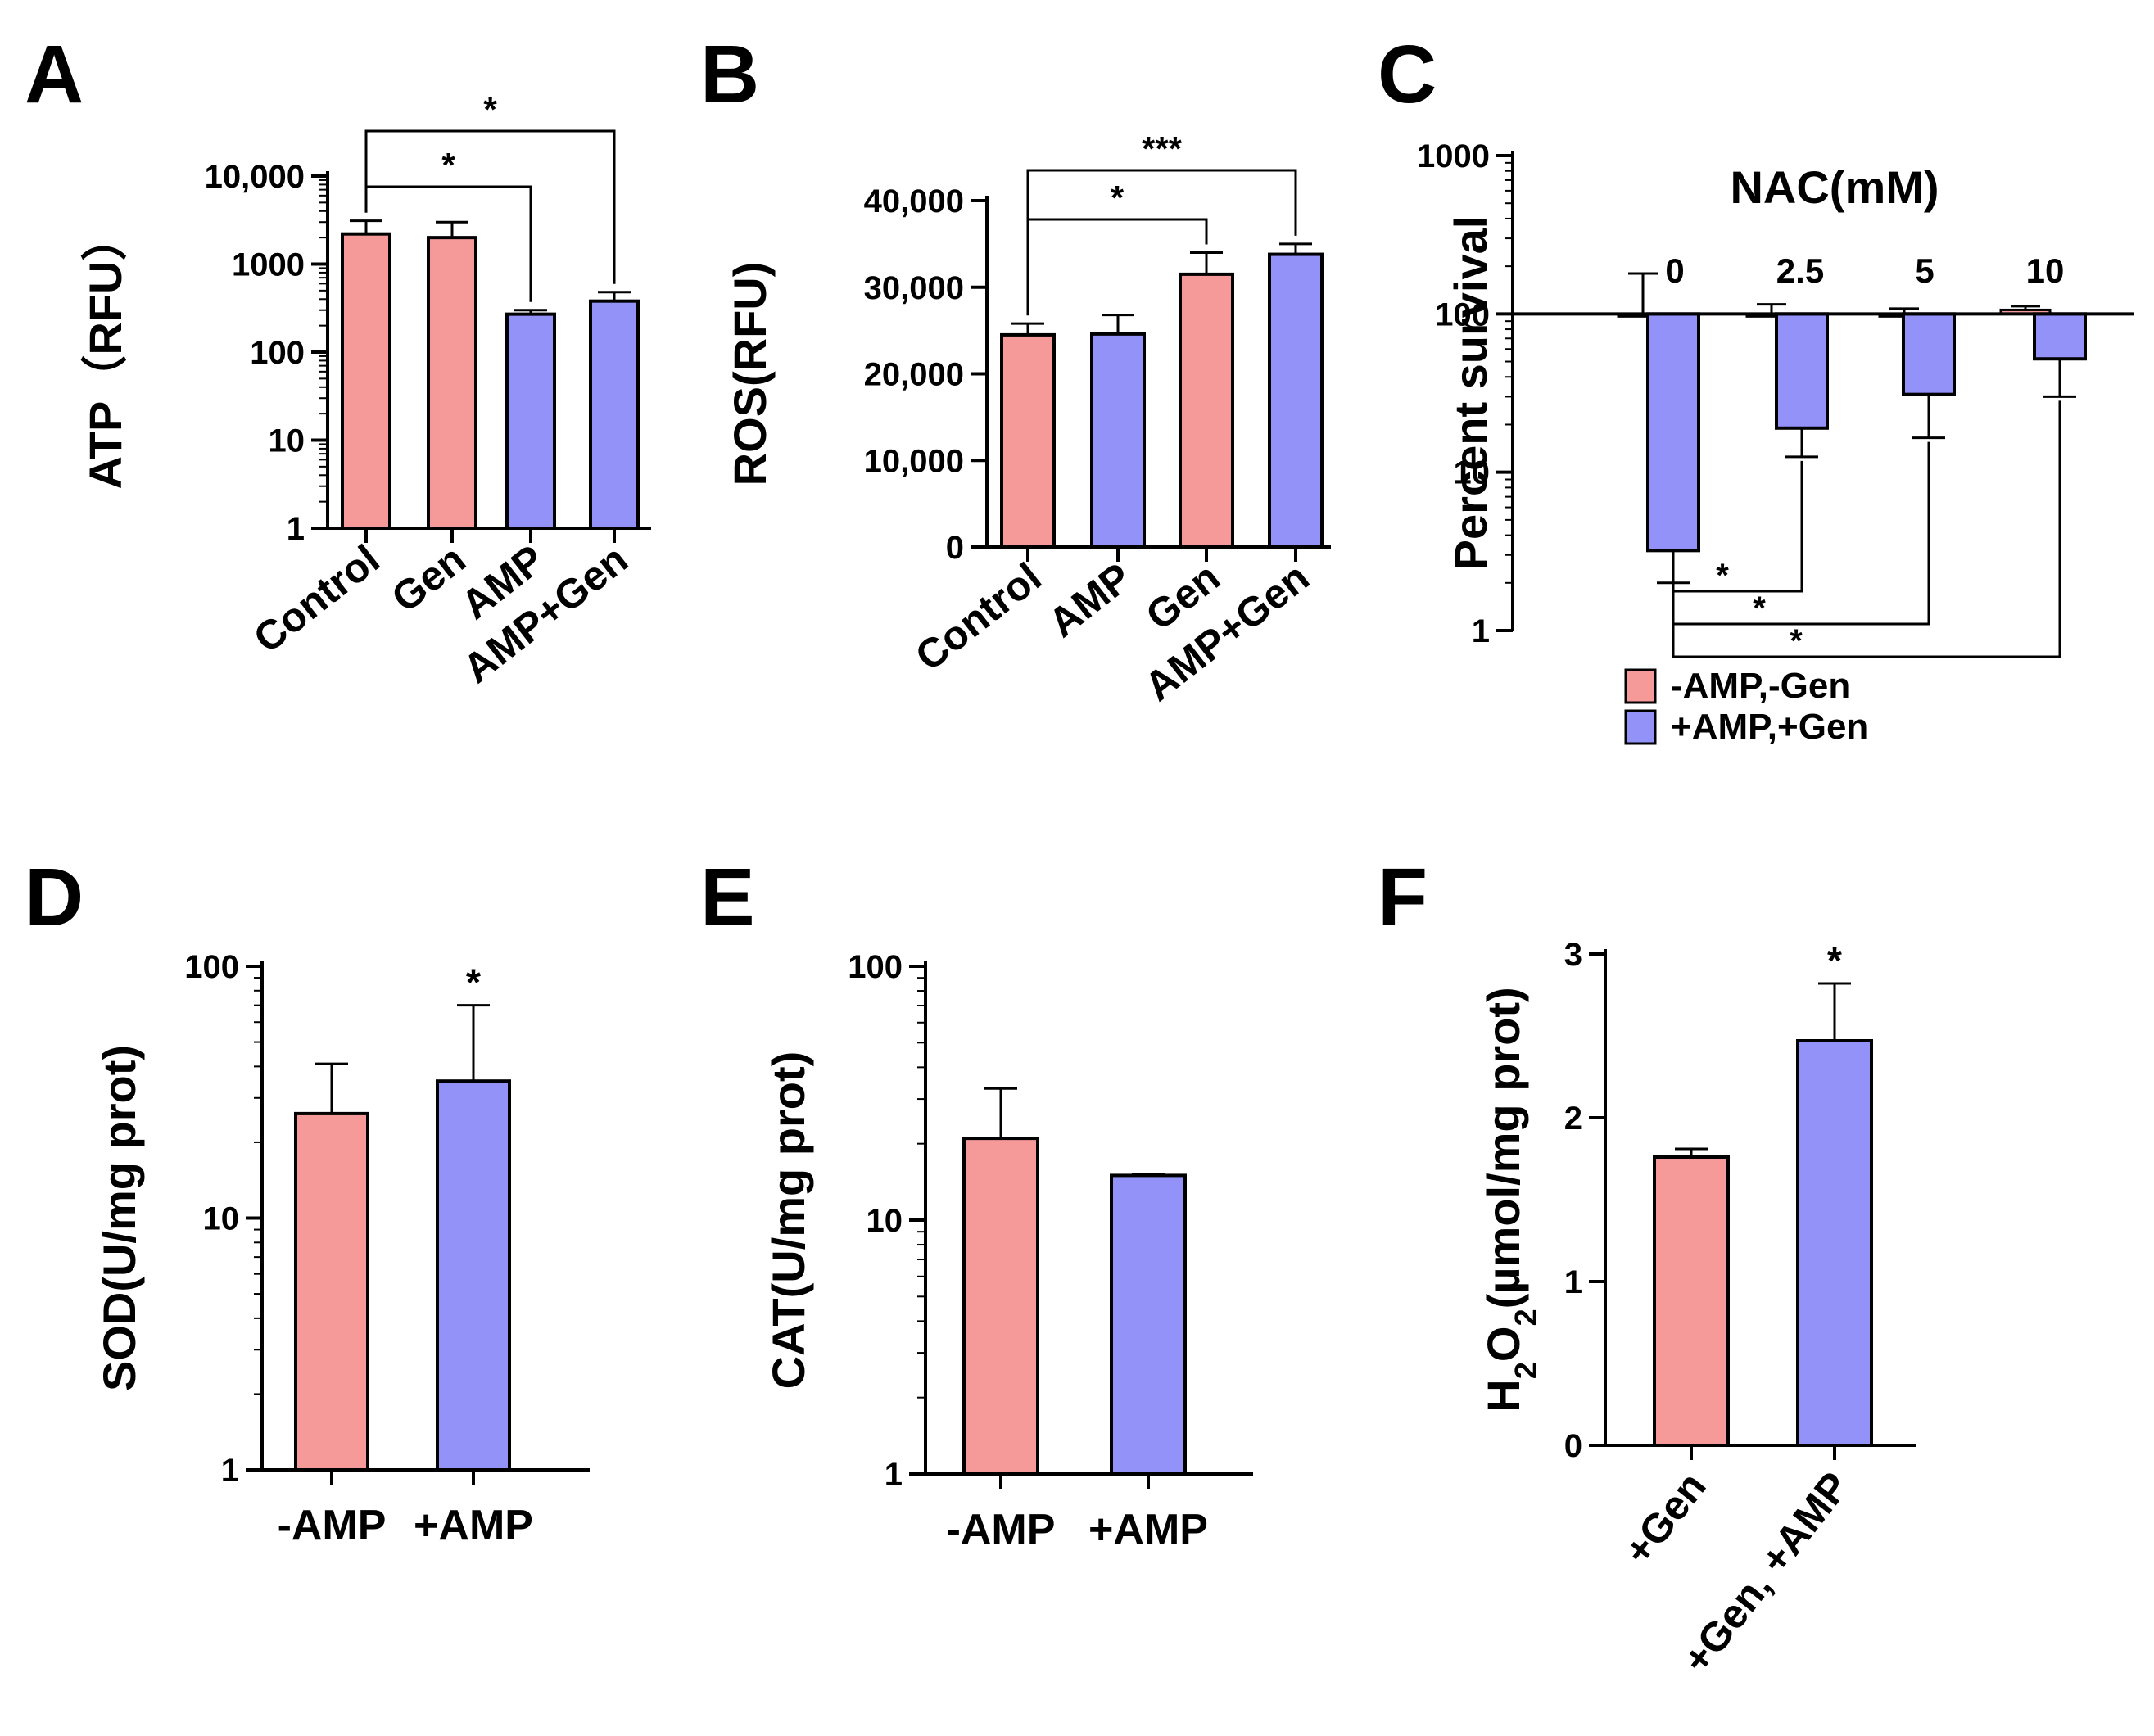 The image size is (2154, 1736). I want to click on panel-letter: F, so click(1403, 898).